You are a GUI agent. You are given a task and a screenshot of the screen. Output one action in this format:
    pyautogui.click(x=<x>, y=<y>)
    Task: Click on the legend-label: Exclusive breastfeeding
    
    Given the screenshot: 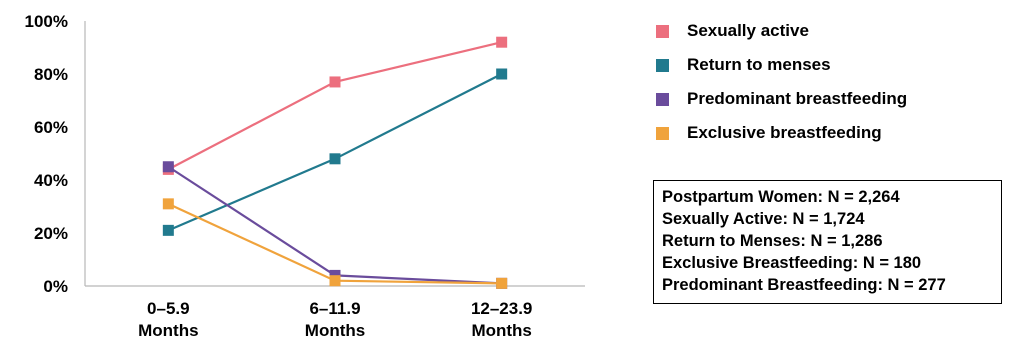 What is the action you would take?
    pyautogui.click(x=784, y=132)
    